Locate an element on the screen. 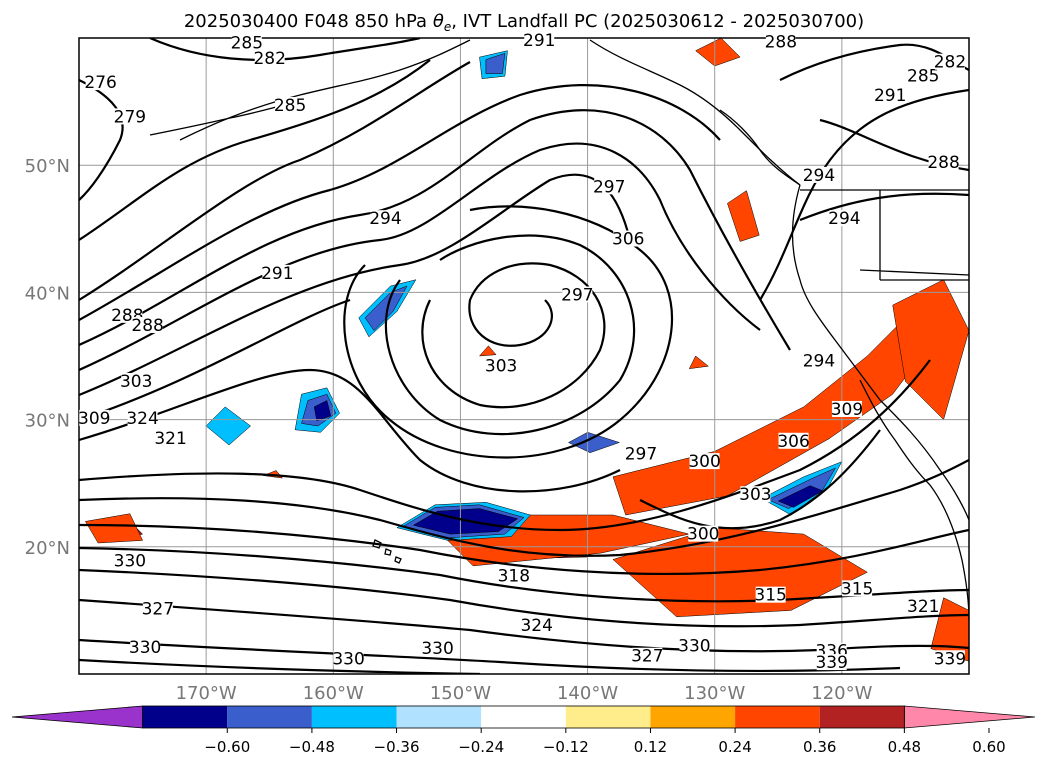 The width and height of the screenshot is (1047, 767). x-tick-label: 120°W is located at coordinates (841, 693).